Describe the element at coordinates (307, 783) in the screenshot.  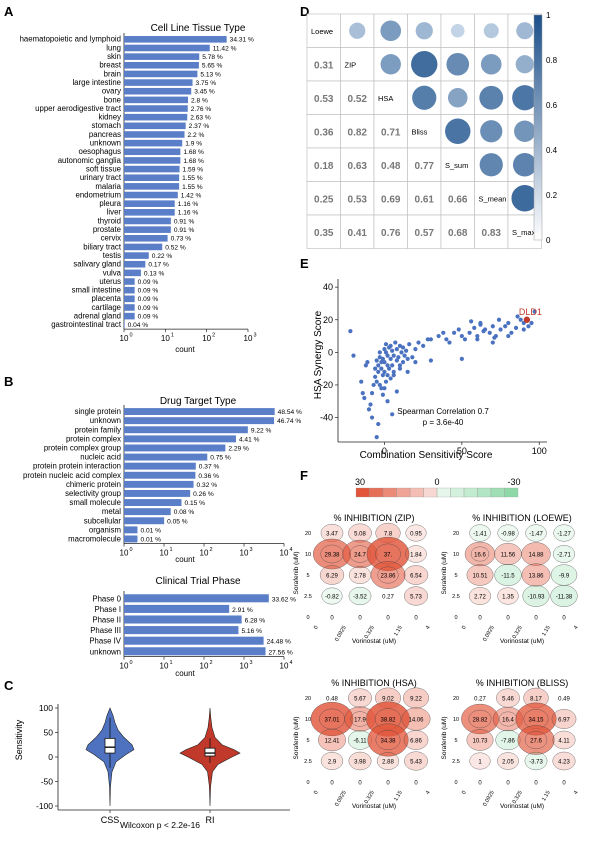
I see `y-tick-label: 0` at that location.